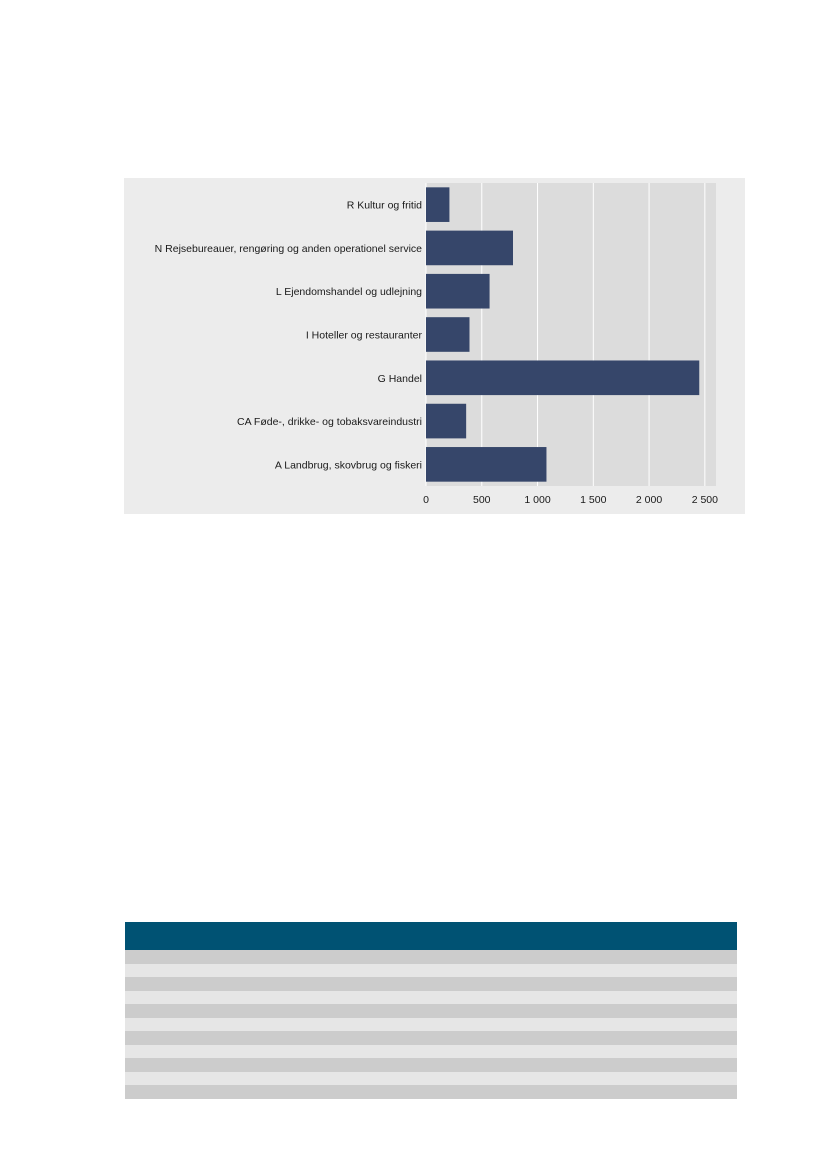 The image size is (827, 1169). I want to click on x-tick-label: 0, so click(426, 500).